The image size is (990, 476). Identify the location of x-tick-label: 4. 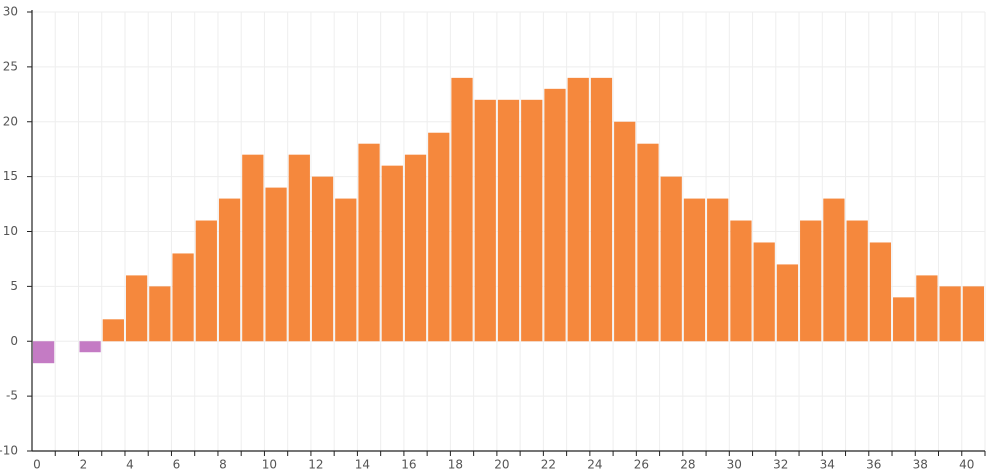
(130, 465).